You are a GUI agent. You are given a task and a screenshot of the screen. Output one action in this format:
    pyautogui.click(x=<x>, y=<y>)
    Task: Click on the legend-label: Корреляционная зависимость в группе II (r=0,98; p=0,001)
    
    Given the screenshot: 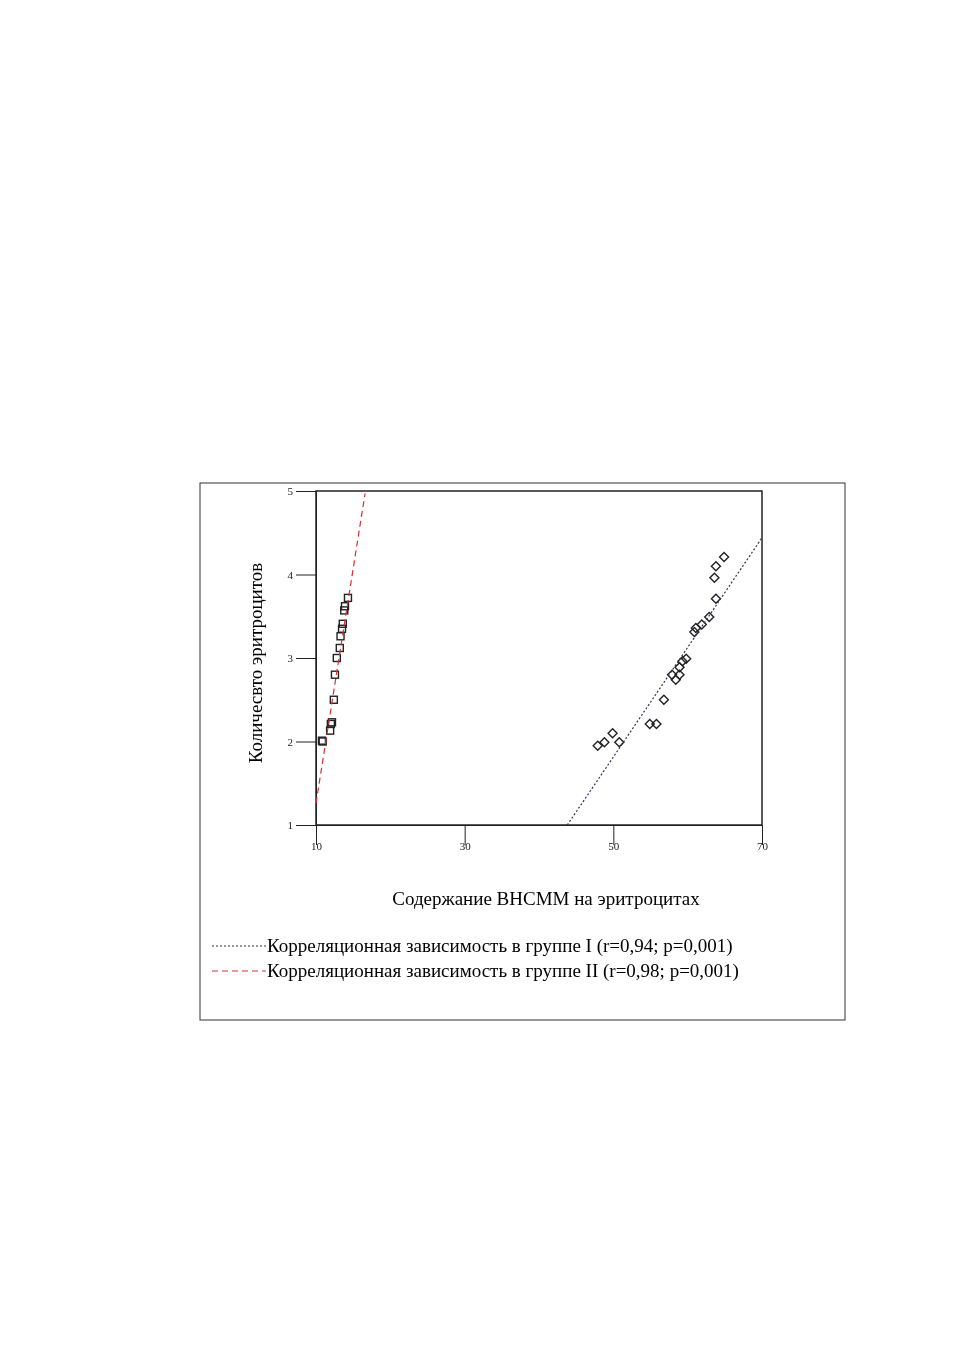 What is the action you would take?
    pyautogui.click(x=503, y=971)
    